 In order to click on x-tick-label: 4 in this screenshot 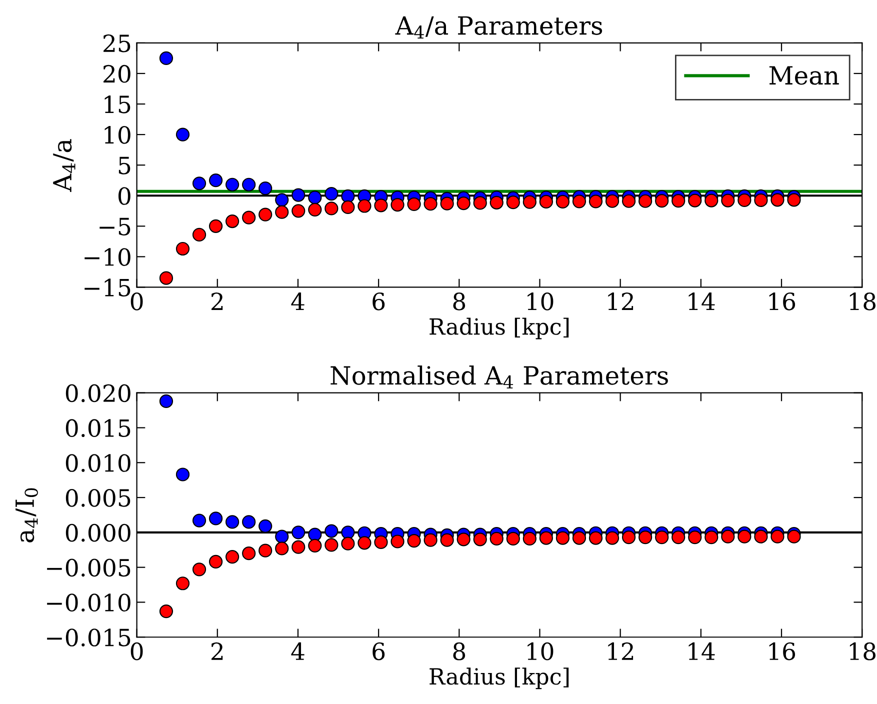, I will do `click(297, 301)`.